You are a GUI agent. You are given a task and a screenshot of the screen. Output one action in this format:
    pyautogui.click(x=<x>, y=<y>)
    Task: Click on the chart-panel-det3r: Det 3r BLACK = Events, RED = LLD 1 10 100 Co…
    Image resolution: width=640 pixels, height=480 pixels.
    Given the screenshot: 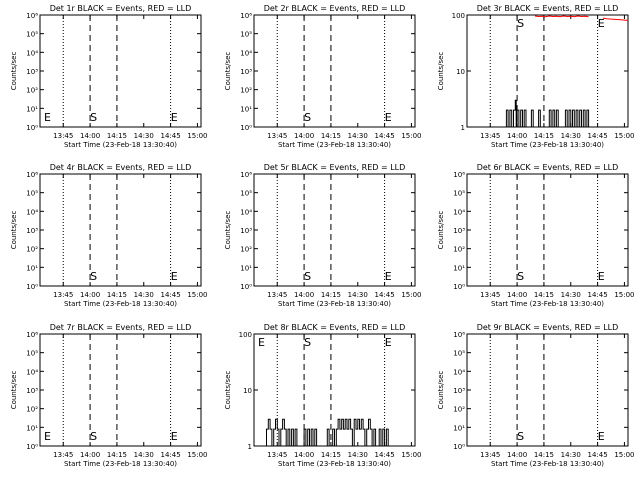 What is the action you would take?
    pyautogui.click(x=536, y=76)
    